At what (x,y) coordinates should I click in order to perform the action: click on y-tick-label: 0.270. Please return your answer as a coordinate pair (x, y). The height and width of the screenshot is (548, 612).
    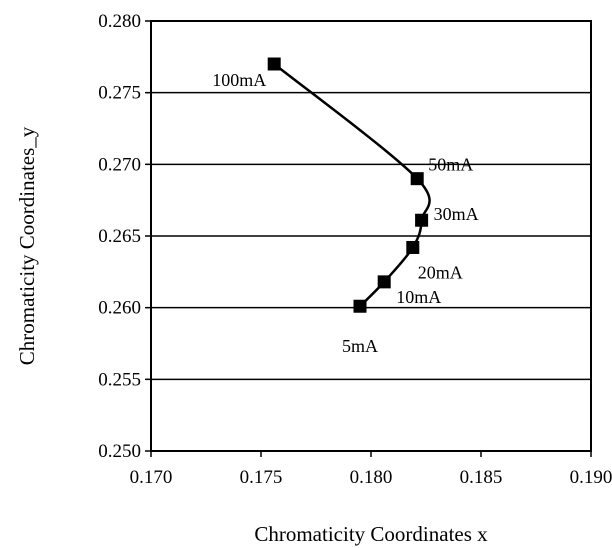
    Looking at the image, I should click on (119, 164).